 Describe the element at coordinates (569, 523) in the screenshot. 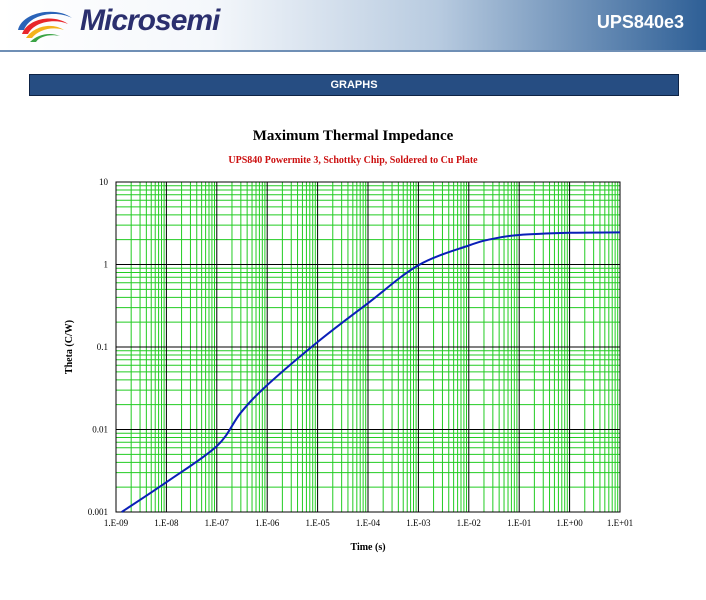

I see `x-tick-label: 1.E+00` at that location.